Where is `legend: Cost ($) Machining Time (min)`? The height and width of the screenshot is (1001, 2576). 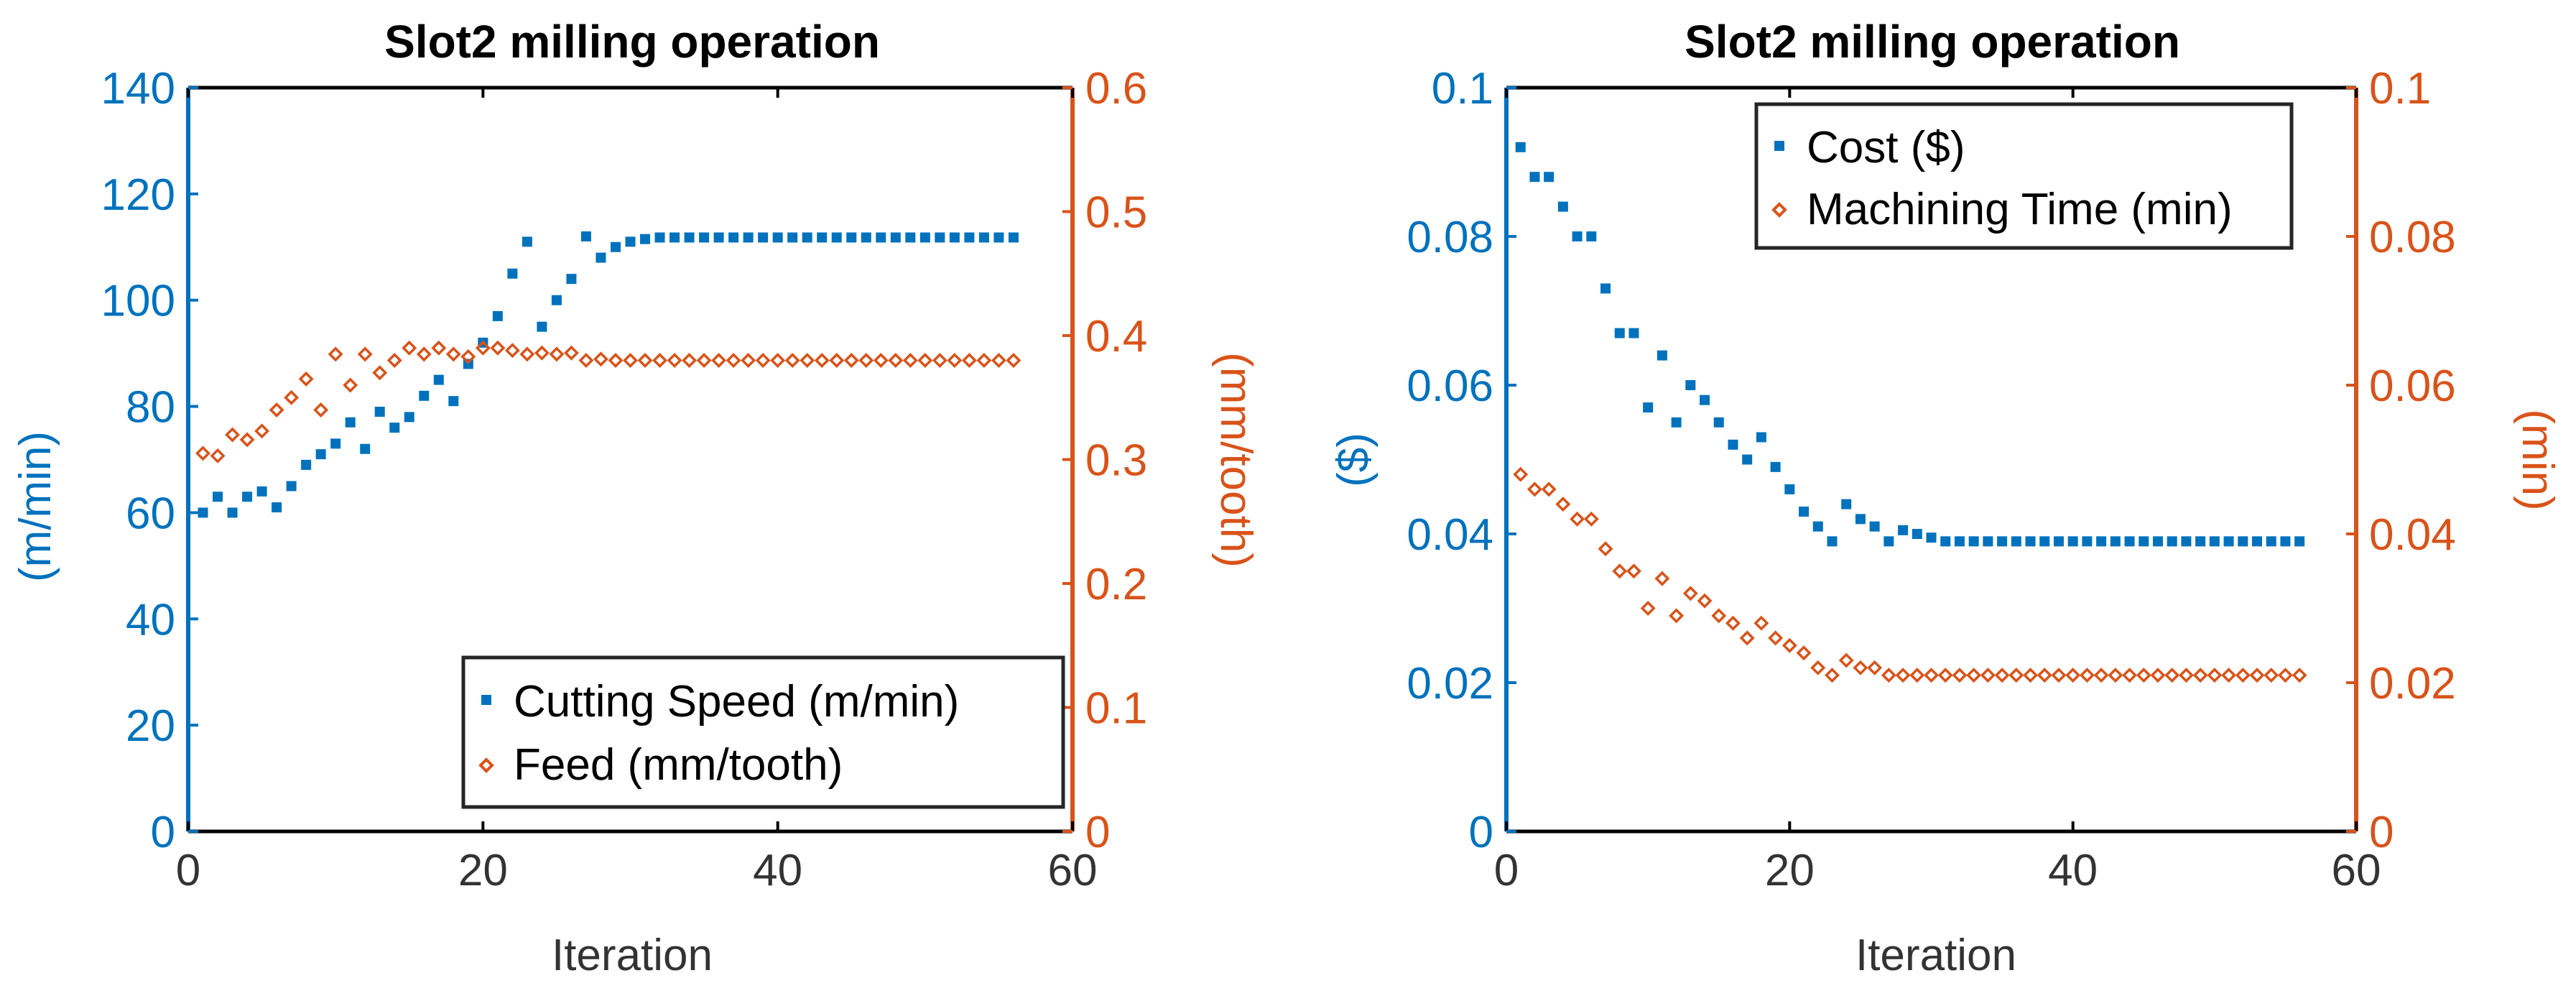 legend: Cost ($) Machining Time (min) is located at coordinates (2024, 176).